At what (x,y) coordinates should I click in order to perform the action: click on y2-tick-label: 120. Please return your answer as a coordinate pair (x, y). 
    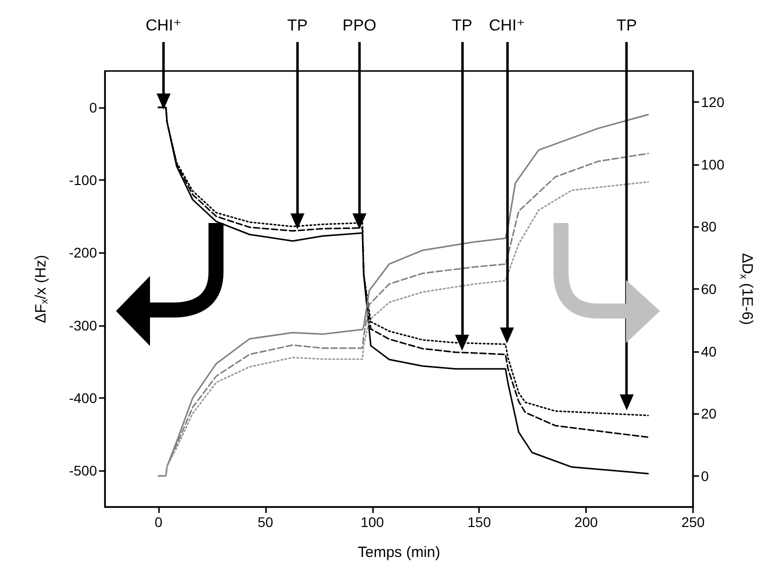
    Looking at the image, I should click on (713, 102).